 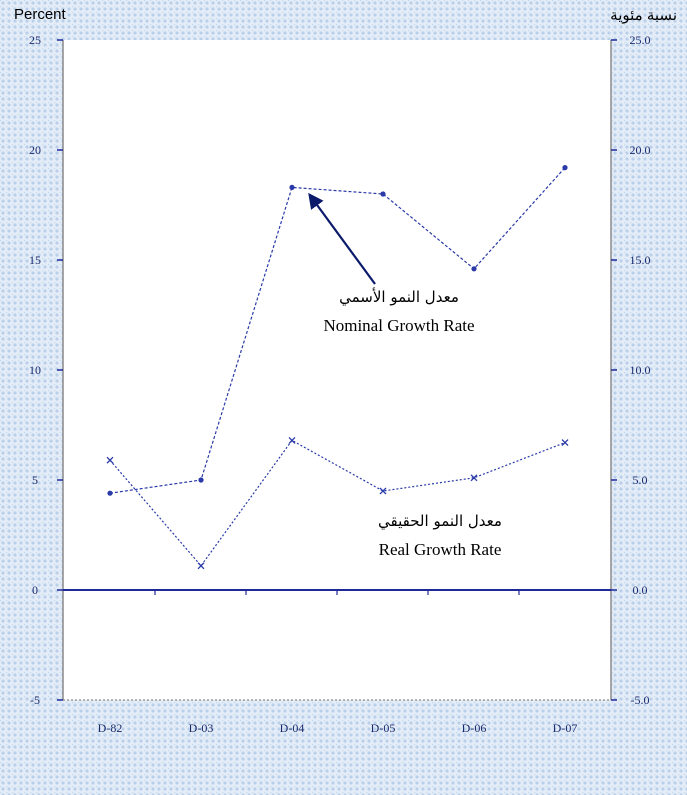 I want to click on x-tick-label: D-04, so click(x=292, y=728).